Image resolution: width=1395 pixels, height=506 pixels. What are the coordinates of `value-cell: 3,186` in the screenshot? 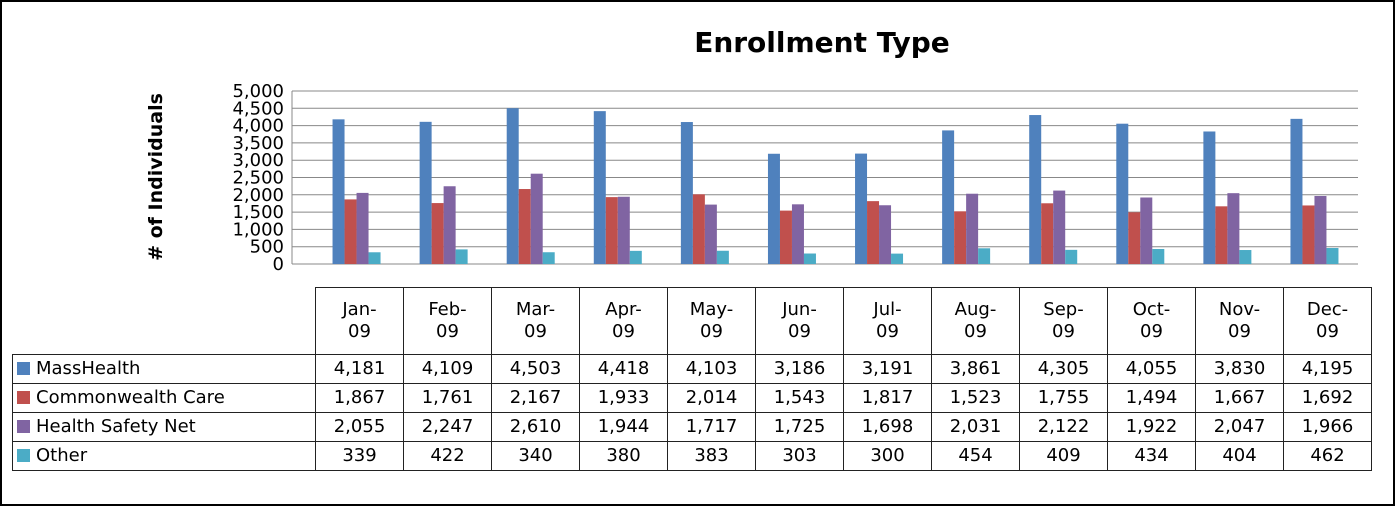 It's located at (799, 369).